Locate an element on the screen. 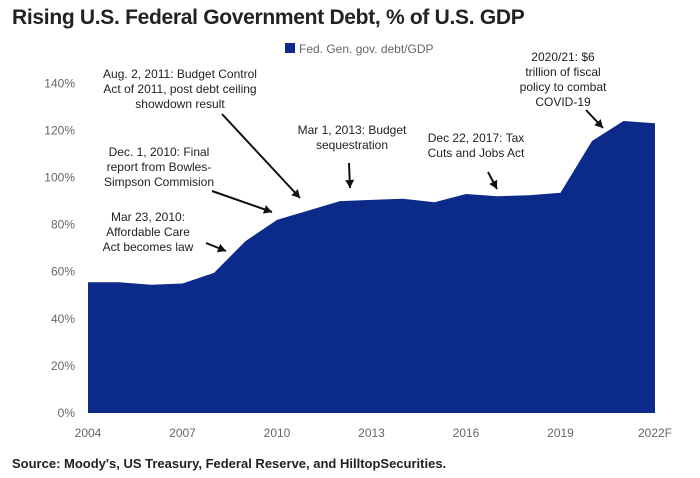 The image size is (700, 478). y-tick-label: 40% is located at coordinates (63, 319).